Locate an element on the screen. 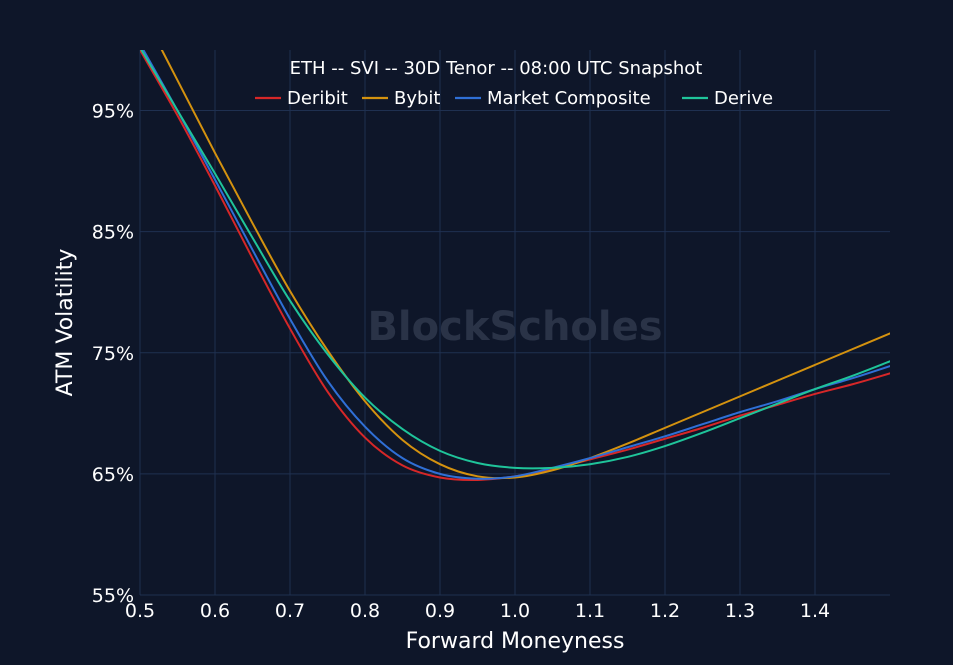  legend-item-derive: Derive is located at coordinates (727, 98).